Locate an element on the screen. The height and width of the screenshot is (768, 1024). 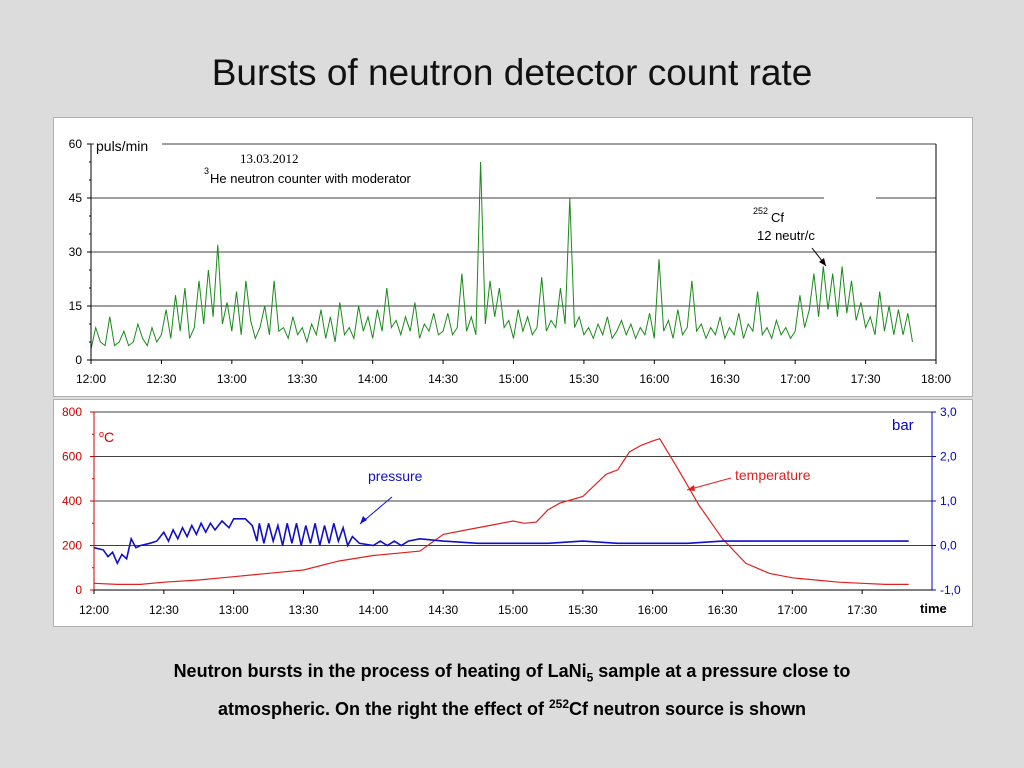
temperature-arrow-head is located at coordinates (691, 488).